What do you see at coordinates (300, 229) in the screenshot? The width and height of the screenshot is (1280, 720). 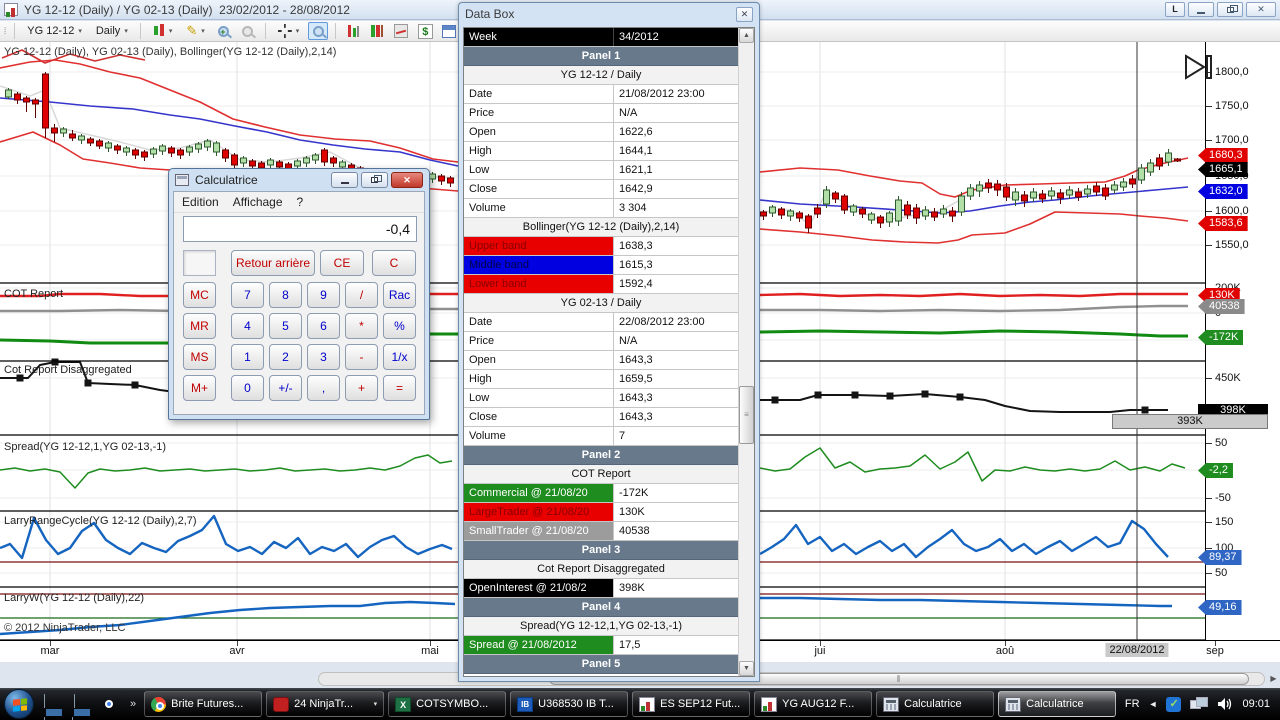 I see `calculator-display: -0,4` at bounding box center [300, 229].